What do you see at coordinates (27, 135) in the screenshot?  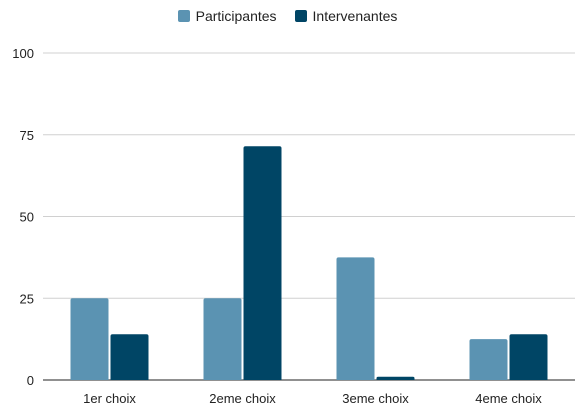 I see `y-tick-label: 75` at bounding box center [27, 135].